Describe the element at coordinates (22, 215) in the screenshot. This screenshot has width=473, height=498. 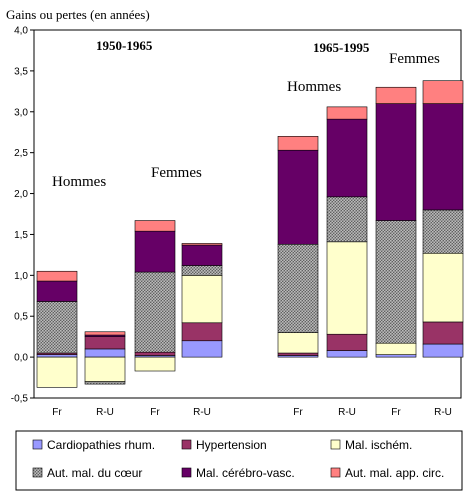
I see `y-axis: 4,0 3,5 3,0 2,5 2,0 1,5 1,0 0,5 0,0 -0,5` at that location.